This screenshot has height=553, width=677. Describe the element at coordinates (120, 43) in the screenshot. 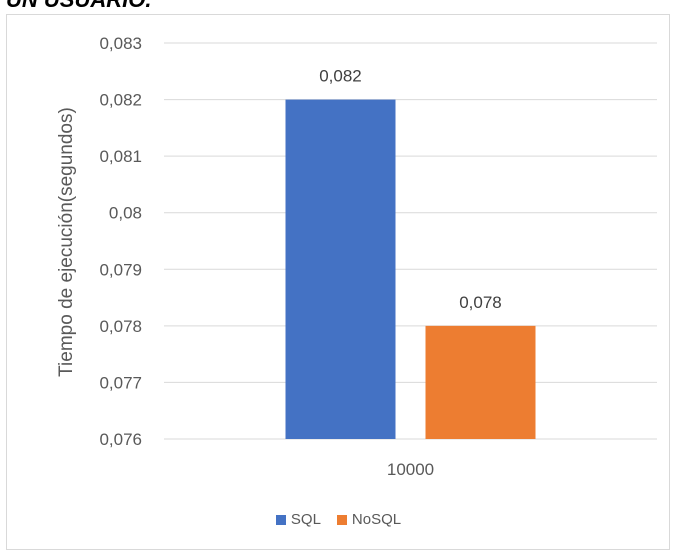

I see `y-tick-label: 0,083` at that location.